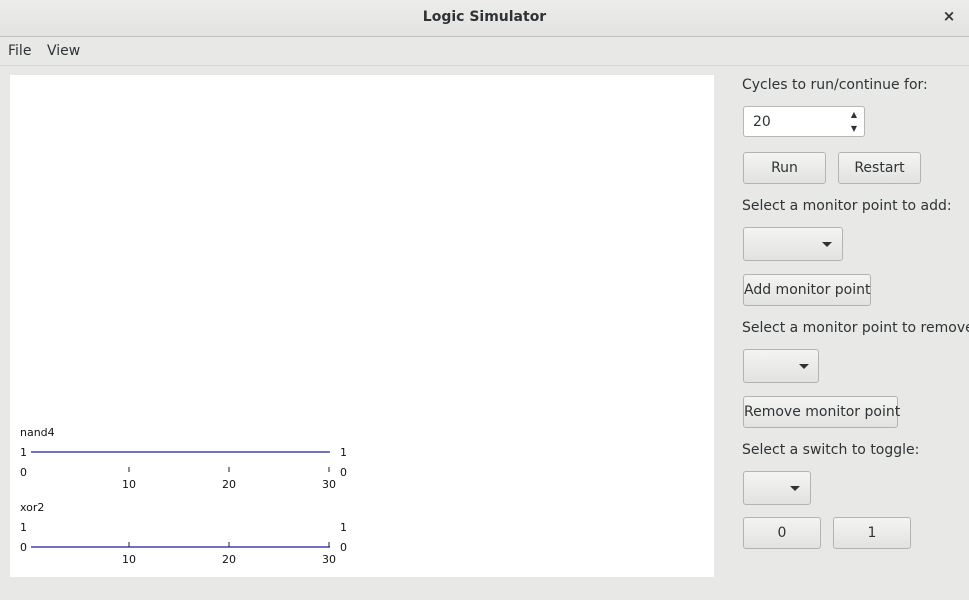 The image size is (969, 600). What do you see at coordinates (793, 244) in the screenshot?
I see `add-monitor-select` at bounding box center [793, 244].